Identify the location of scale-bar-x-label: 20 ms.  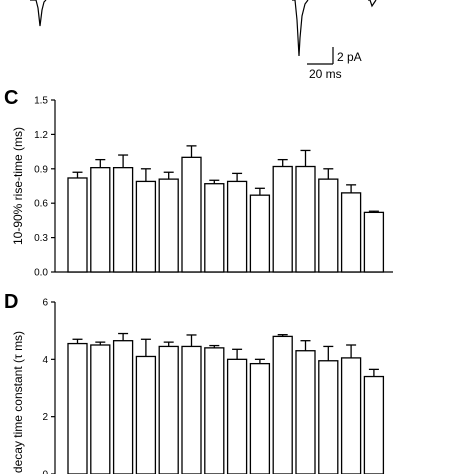
(325, 74).